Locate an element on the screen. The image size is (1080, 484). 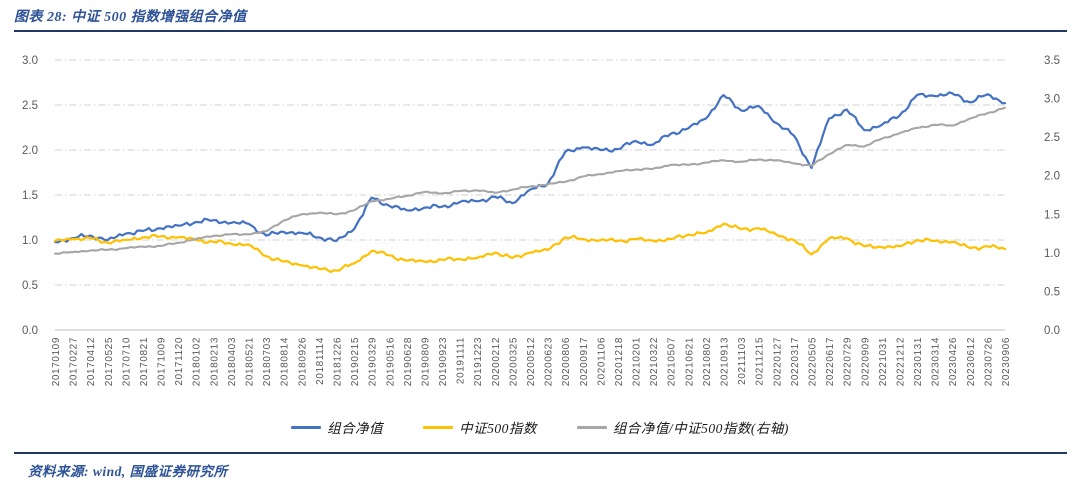
x-tick-label: 20190923 is located at coordinates (443, 361).